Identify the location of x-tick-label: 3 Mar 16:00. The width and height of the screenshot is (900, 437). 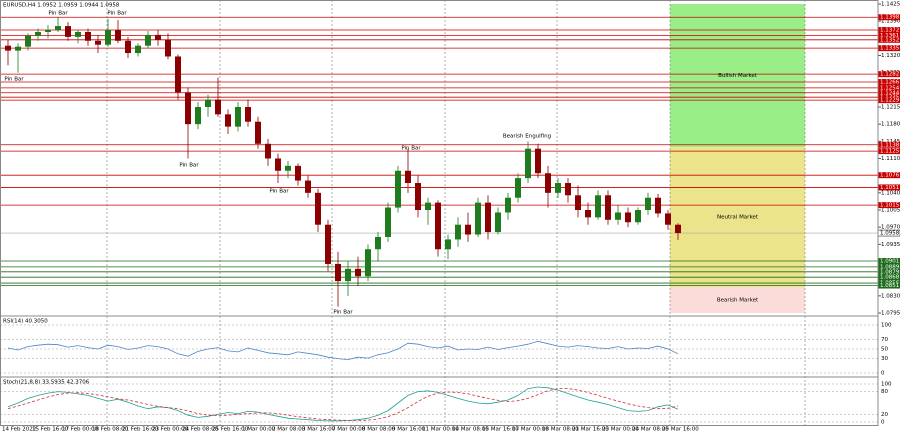
(319, 430).